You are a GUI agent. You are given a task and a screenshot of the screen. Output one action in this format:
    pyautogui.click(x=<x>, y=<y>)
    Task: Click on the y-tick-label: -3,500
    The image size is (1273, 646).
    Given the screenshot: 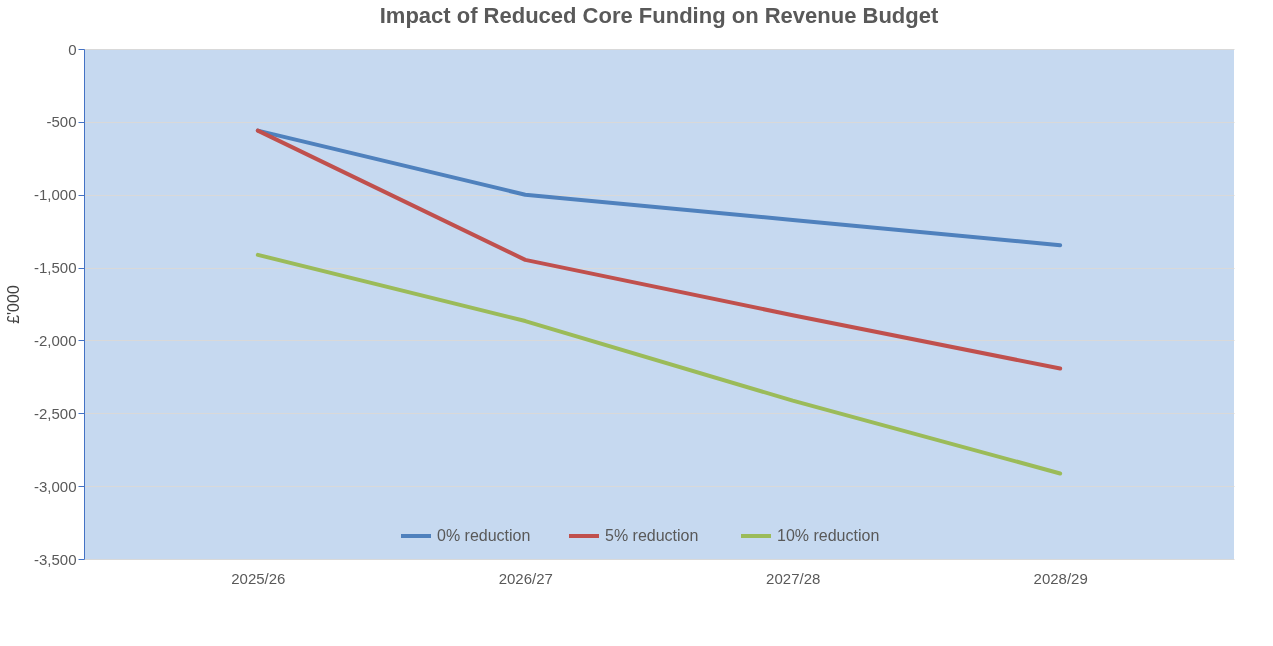 What is the action you would take?
    pyautogui.click(x=55, y=559)
    